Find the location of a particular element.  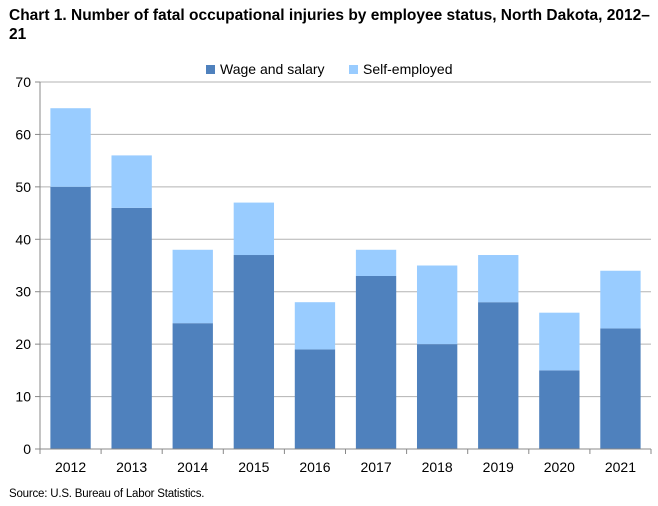

y-tick-labels: 0 10 20 30 40 50 60 70 is located at coordinates (23, 265).